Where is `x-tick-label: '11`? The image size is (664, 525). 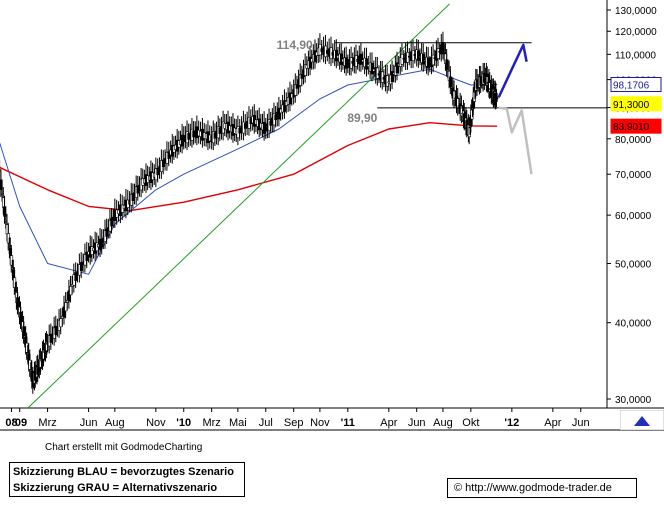 x-tick-label: '11 is located at coordinates (348, 423).